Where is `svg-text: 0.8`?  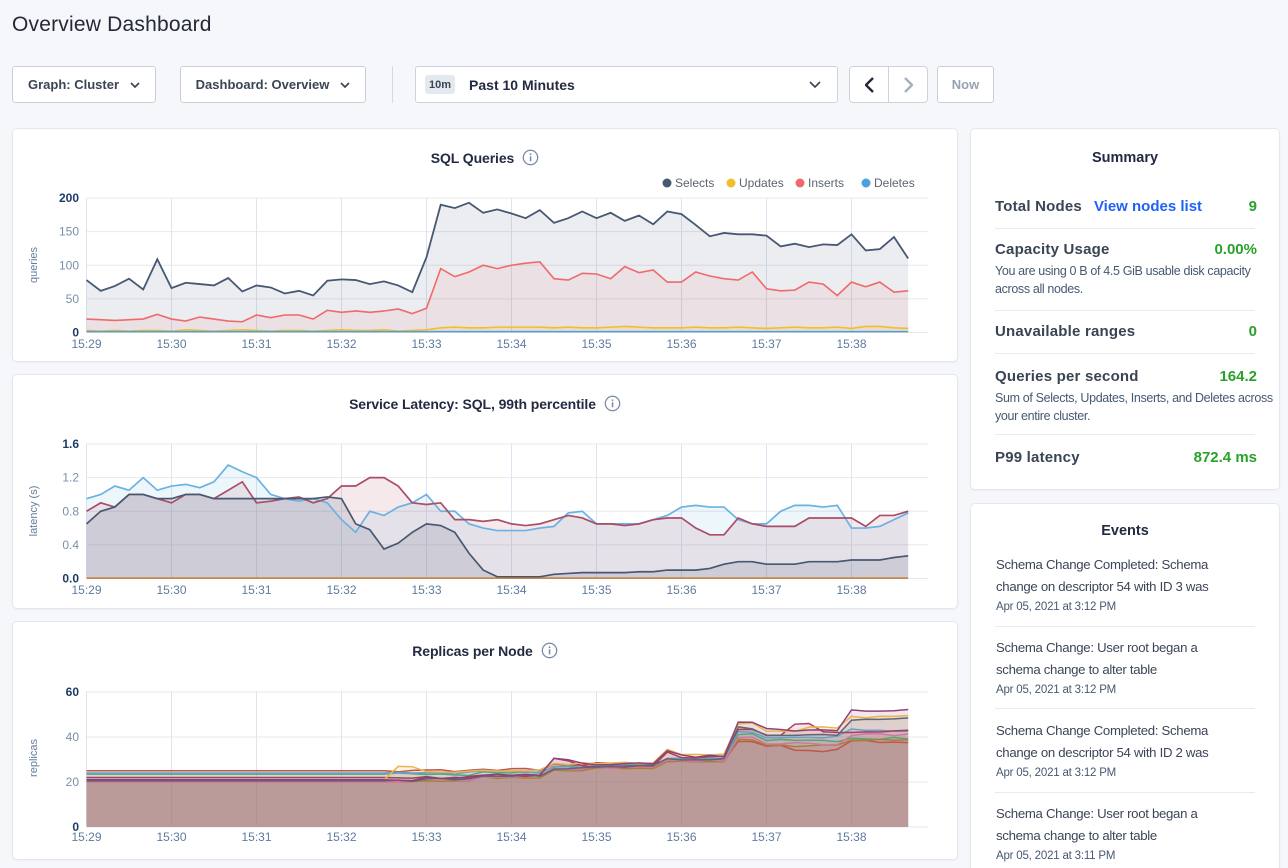 svg-text: 0.8 is located at coordinates (70, 511).